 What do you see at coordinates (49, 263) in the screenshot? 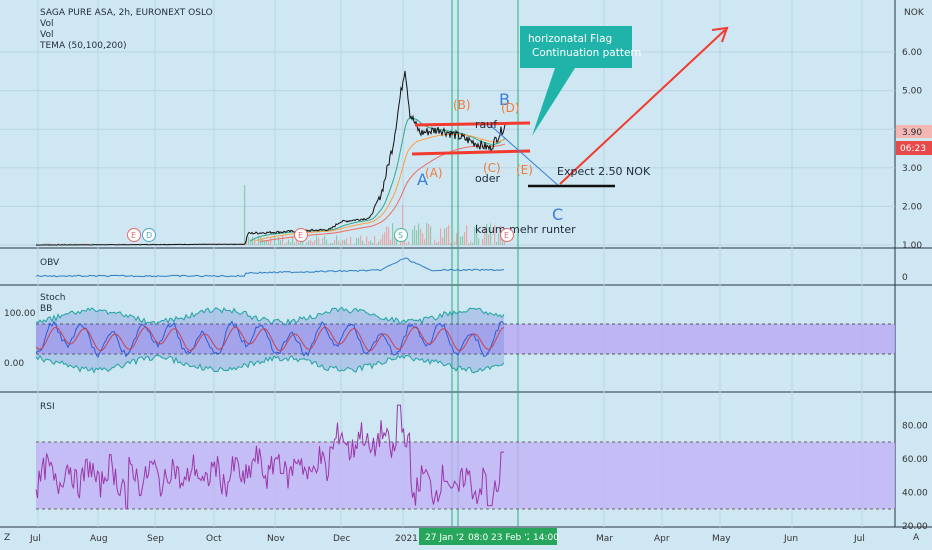
I see `obv-legend: OBV` at bounding box center [49, 263].